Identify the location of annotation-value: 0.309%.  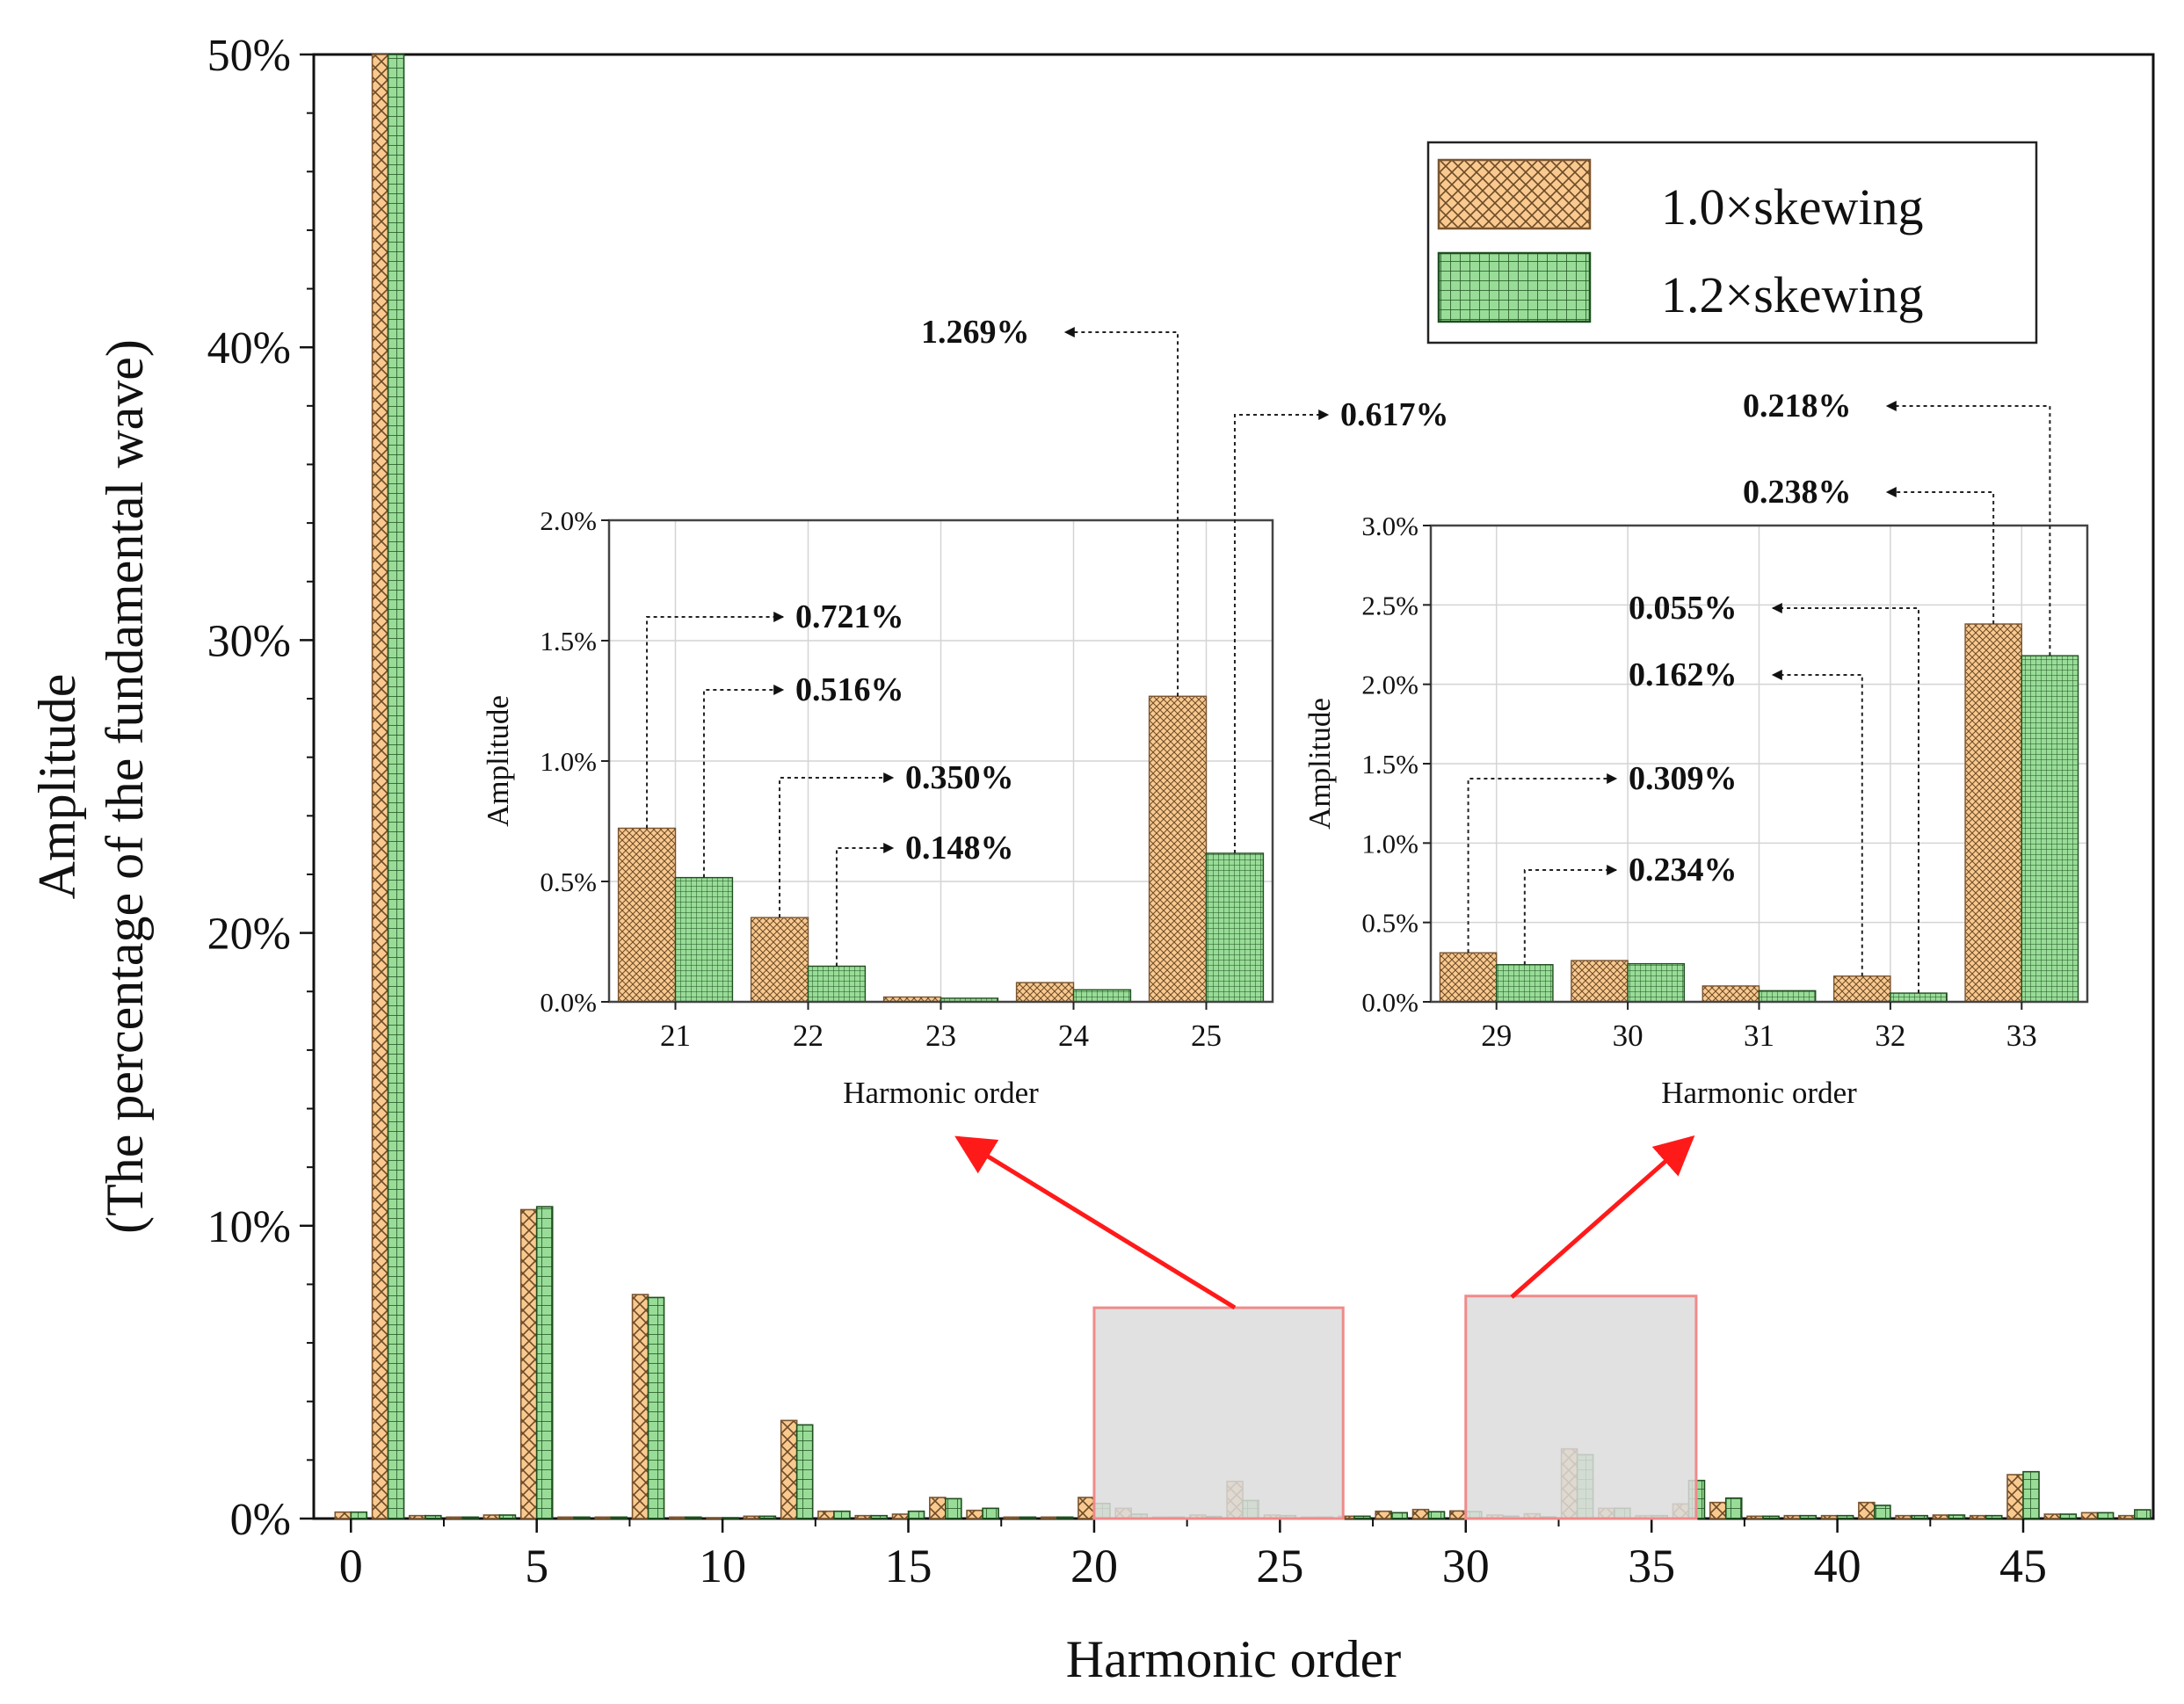
(1683, 778).